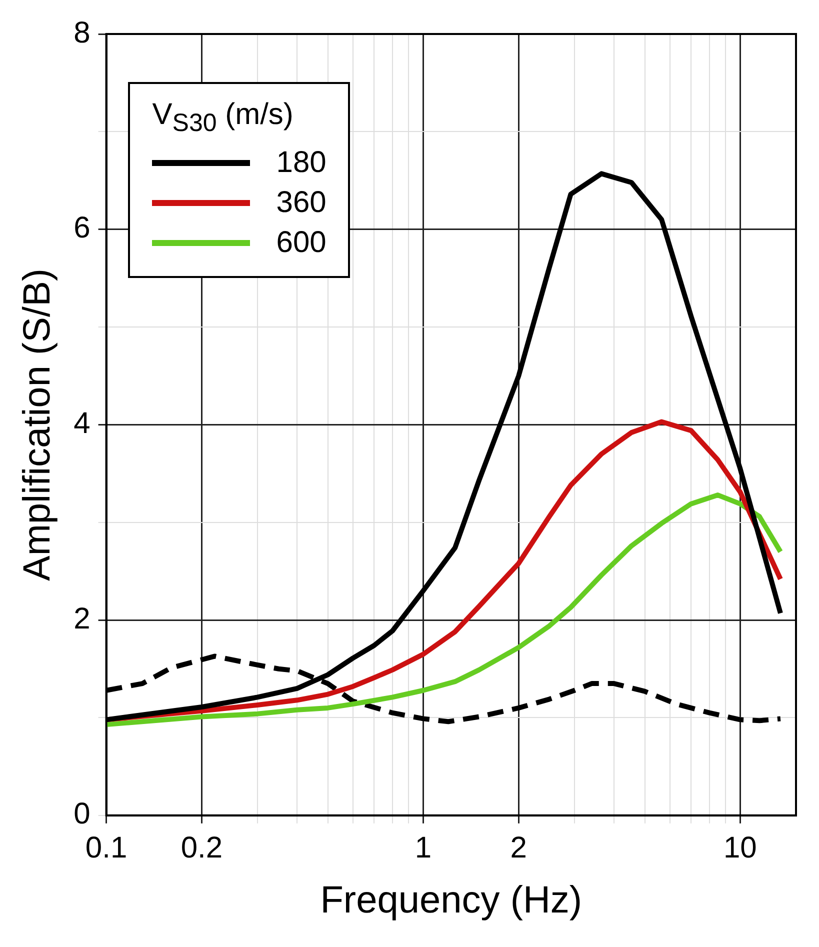 The width and height of the screenshot is (819, 947). Describe the element at coordinates (82, 814) in the screenshot. I see `y-tick-label: 0` at that location.